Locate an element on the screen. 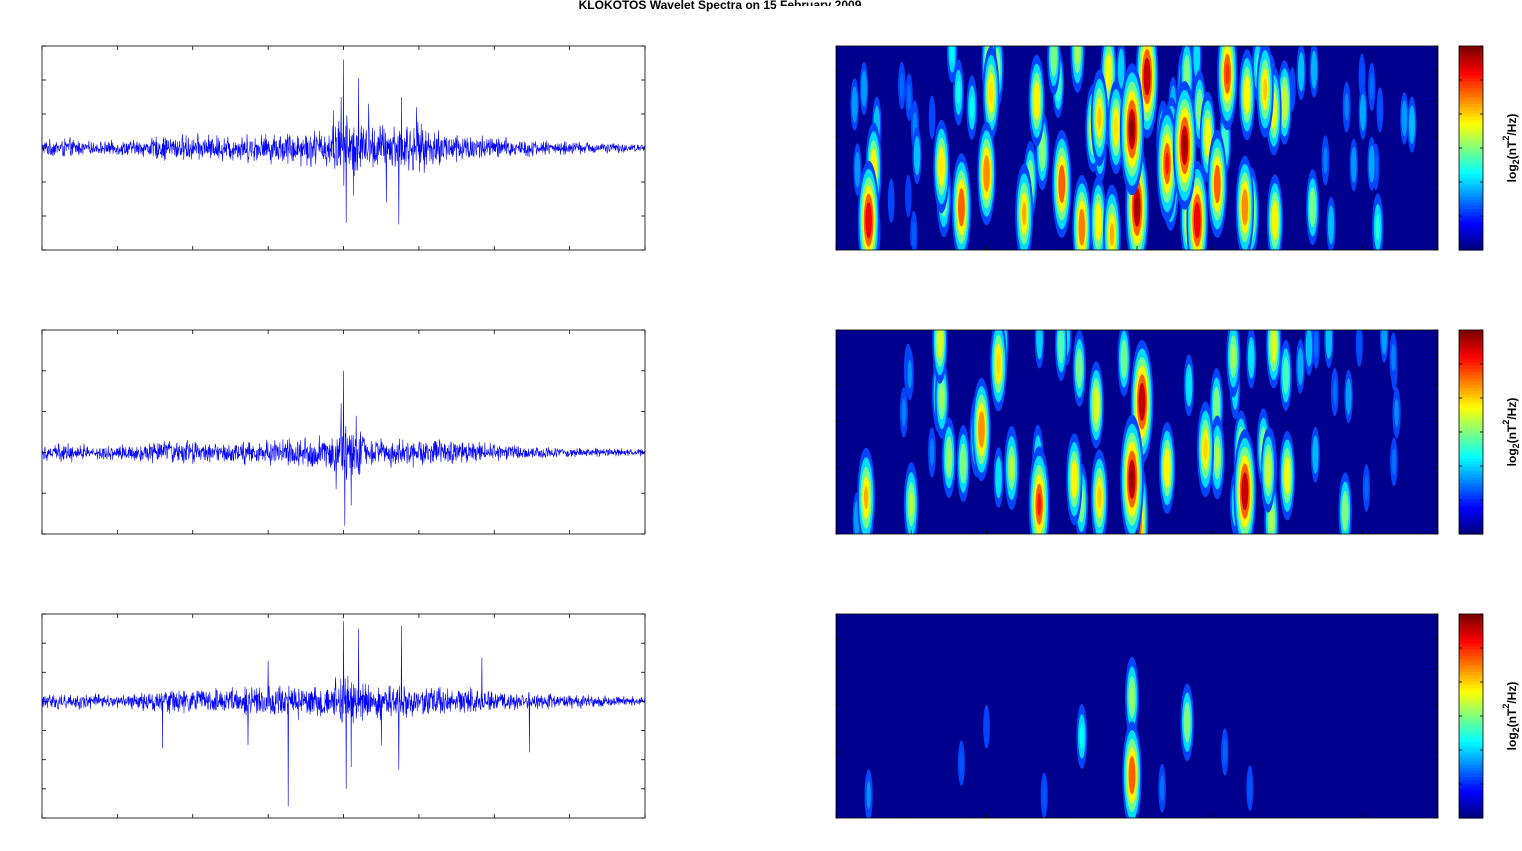 The image size is (1522, 851). mask-top is located at coordinates (1137, 310).